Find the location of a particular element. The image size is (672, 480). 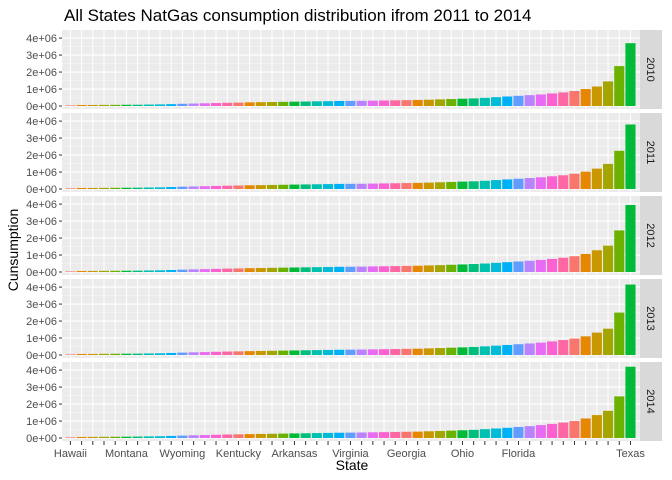

facet-strip-label: 2014 is located at coordinates (650, 401).